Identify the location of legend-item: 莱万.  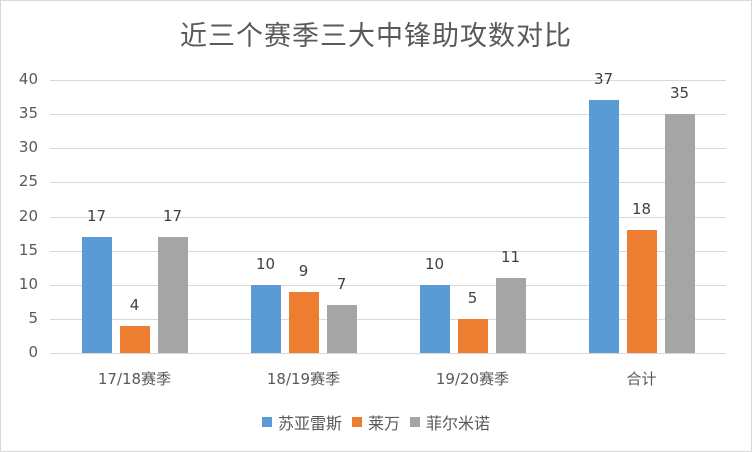
(375, 422).